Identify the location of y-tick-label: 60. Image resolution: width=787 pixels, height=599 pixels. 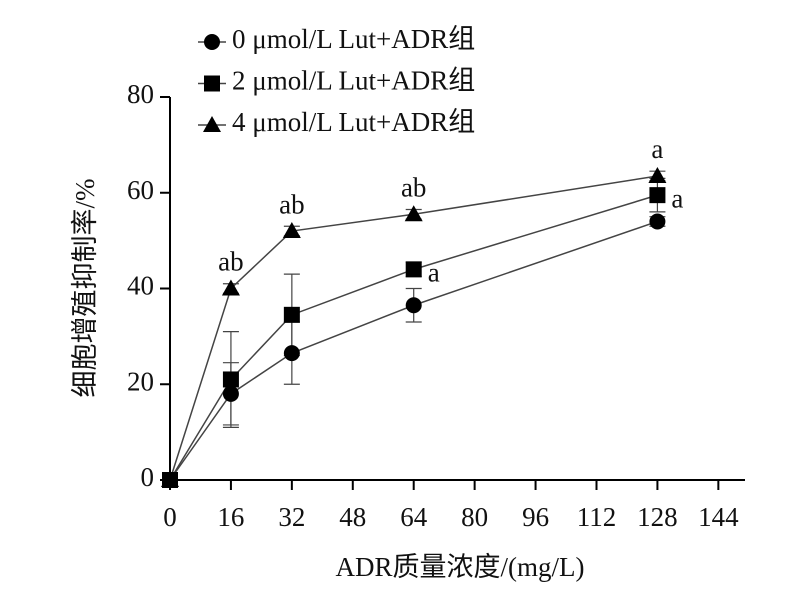
(140, 190).